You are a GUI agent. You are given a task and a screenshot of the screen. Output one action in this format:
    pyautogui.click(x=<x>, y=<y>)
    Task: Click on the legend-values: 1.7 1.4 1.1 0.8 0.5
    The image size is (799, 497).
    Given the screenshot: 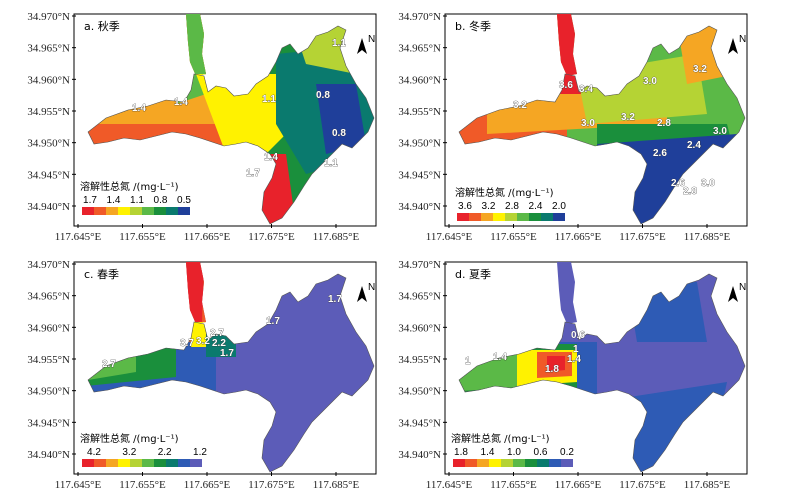 What is the action you would take?
    pyautogui.click(x=137, y=200)
    